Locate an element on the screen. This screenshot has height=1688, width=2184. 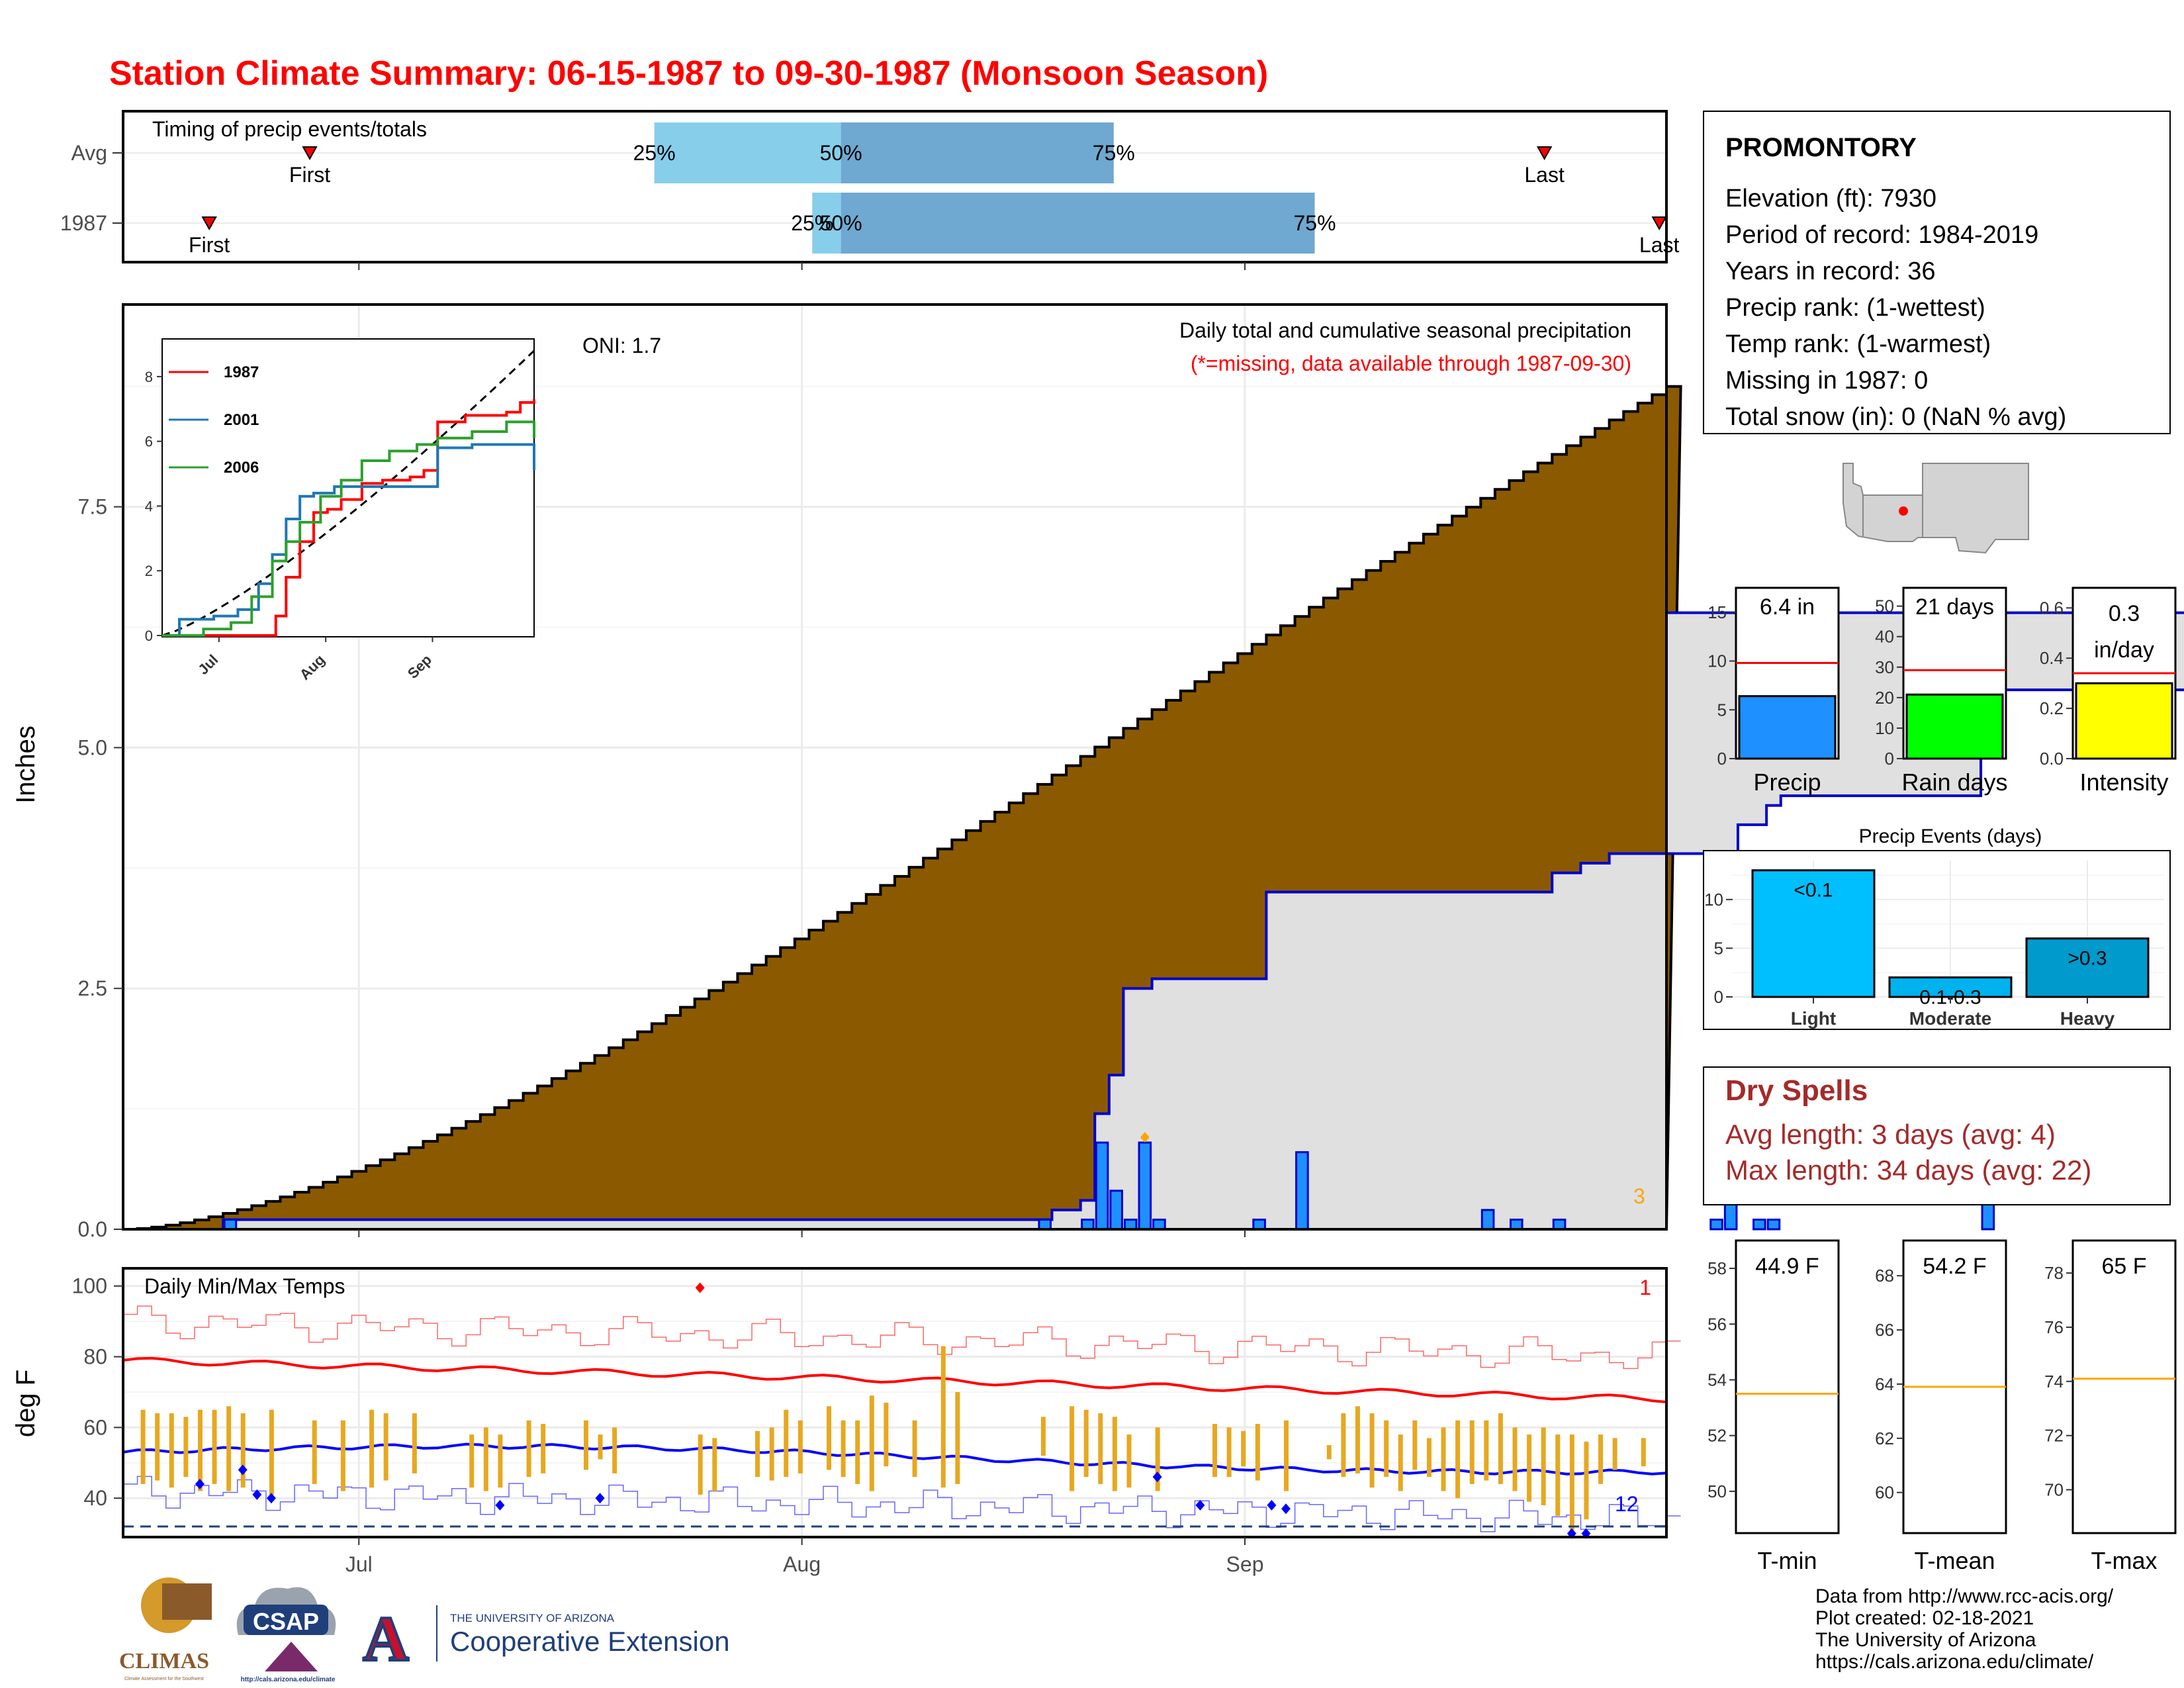
temp-summary-tick-label: 54 is located at coordinates (1717, 1379).